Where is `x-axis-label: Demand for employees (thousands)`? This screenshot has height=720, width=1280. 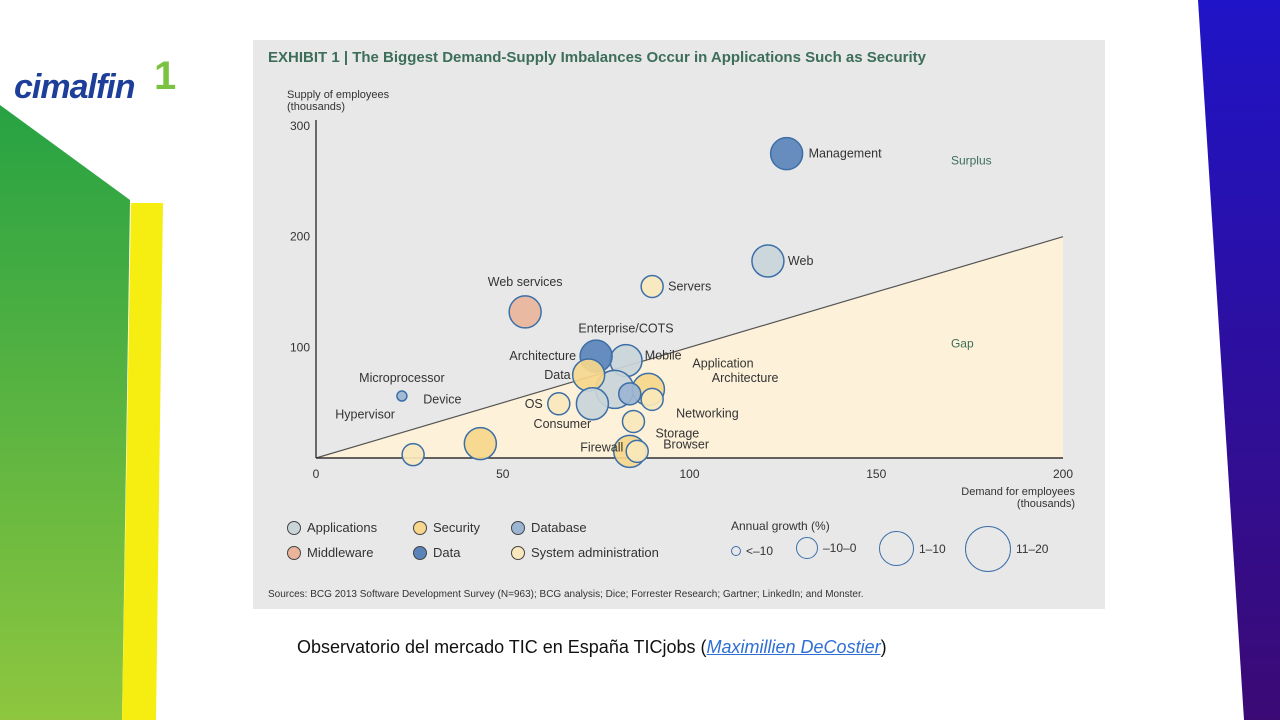 x-axis-label: Demand for employees (thousands) is located at coordinates (1018, 498).